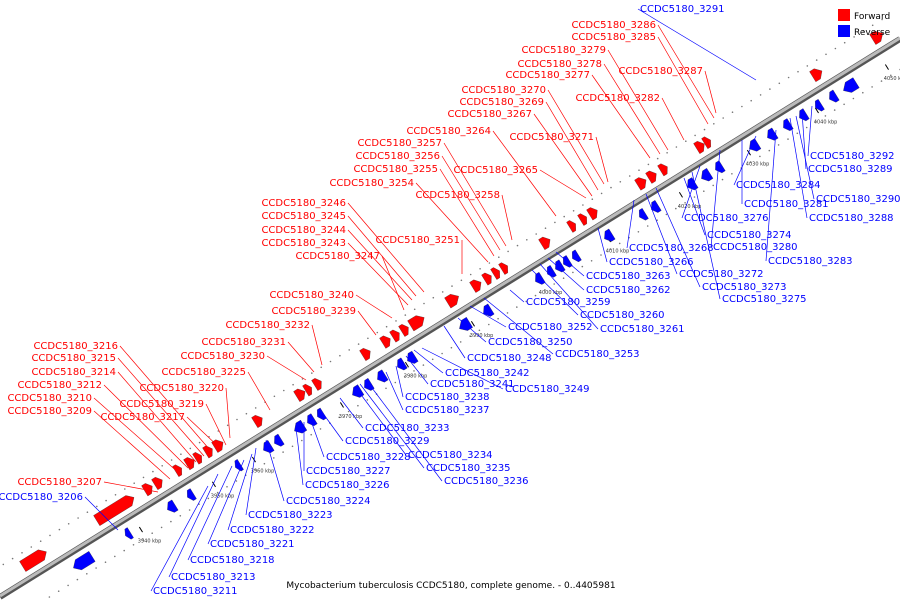 The height and width of the screenshot is (600, 900). I want to click on gene-label: CCDC5180_3213, so click(213, 577).